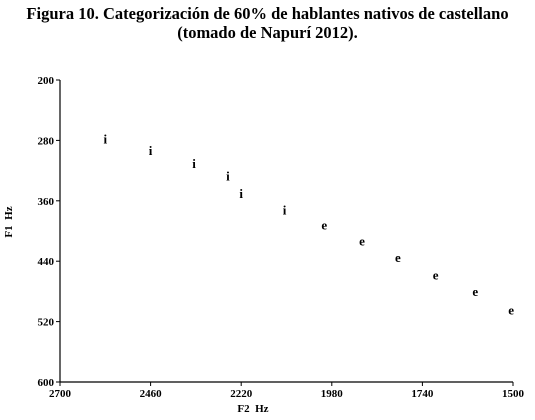 This screenshot has height=420, width=535. What do you see at coordinates (60, 394) in the screenshot?
I see `x-tick-label: 2700` at bounding box center [60, 394].